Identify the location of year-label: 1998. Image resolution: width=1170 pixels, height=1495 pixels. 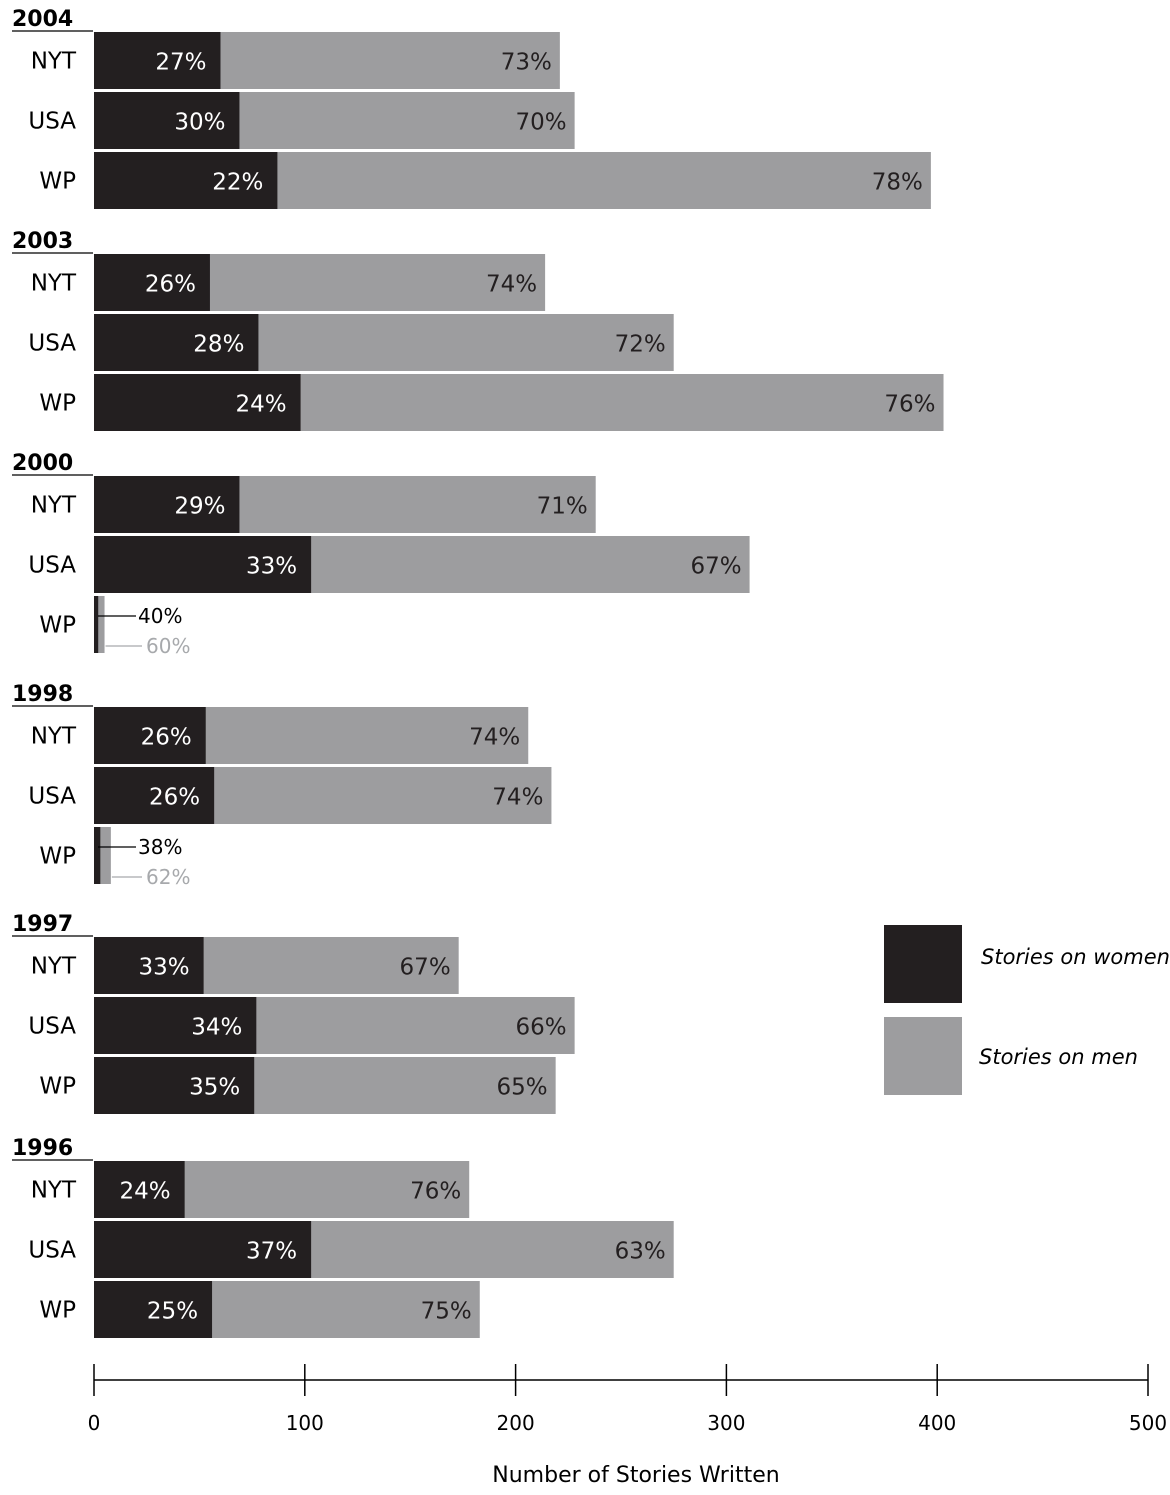
(42, 694).